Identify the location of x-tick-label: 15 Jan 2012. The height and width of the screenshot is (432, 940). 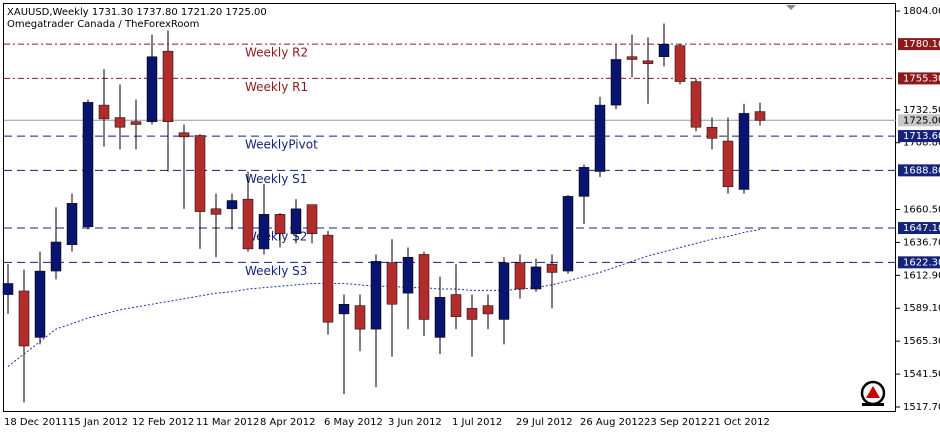
(98, 422).